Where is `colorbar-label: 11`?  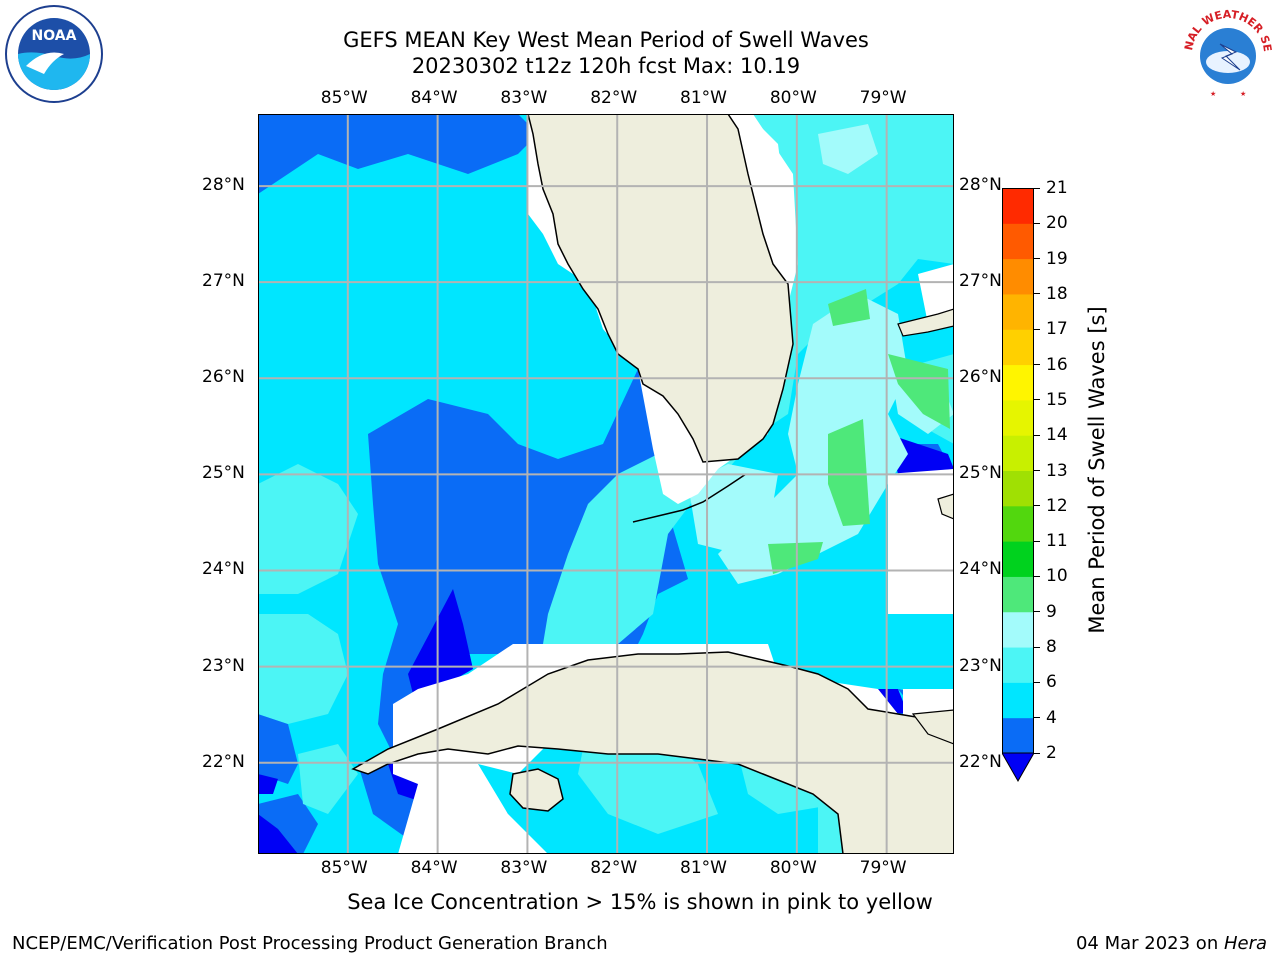 colorbar-label: 11 is located at coordinates (1057, 541).